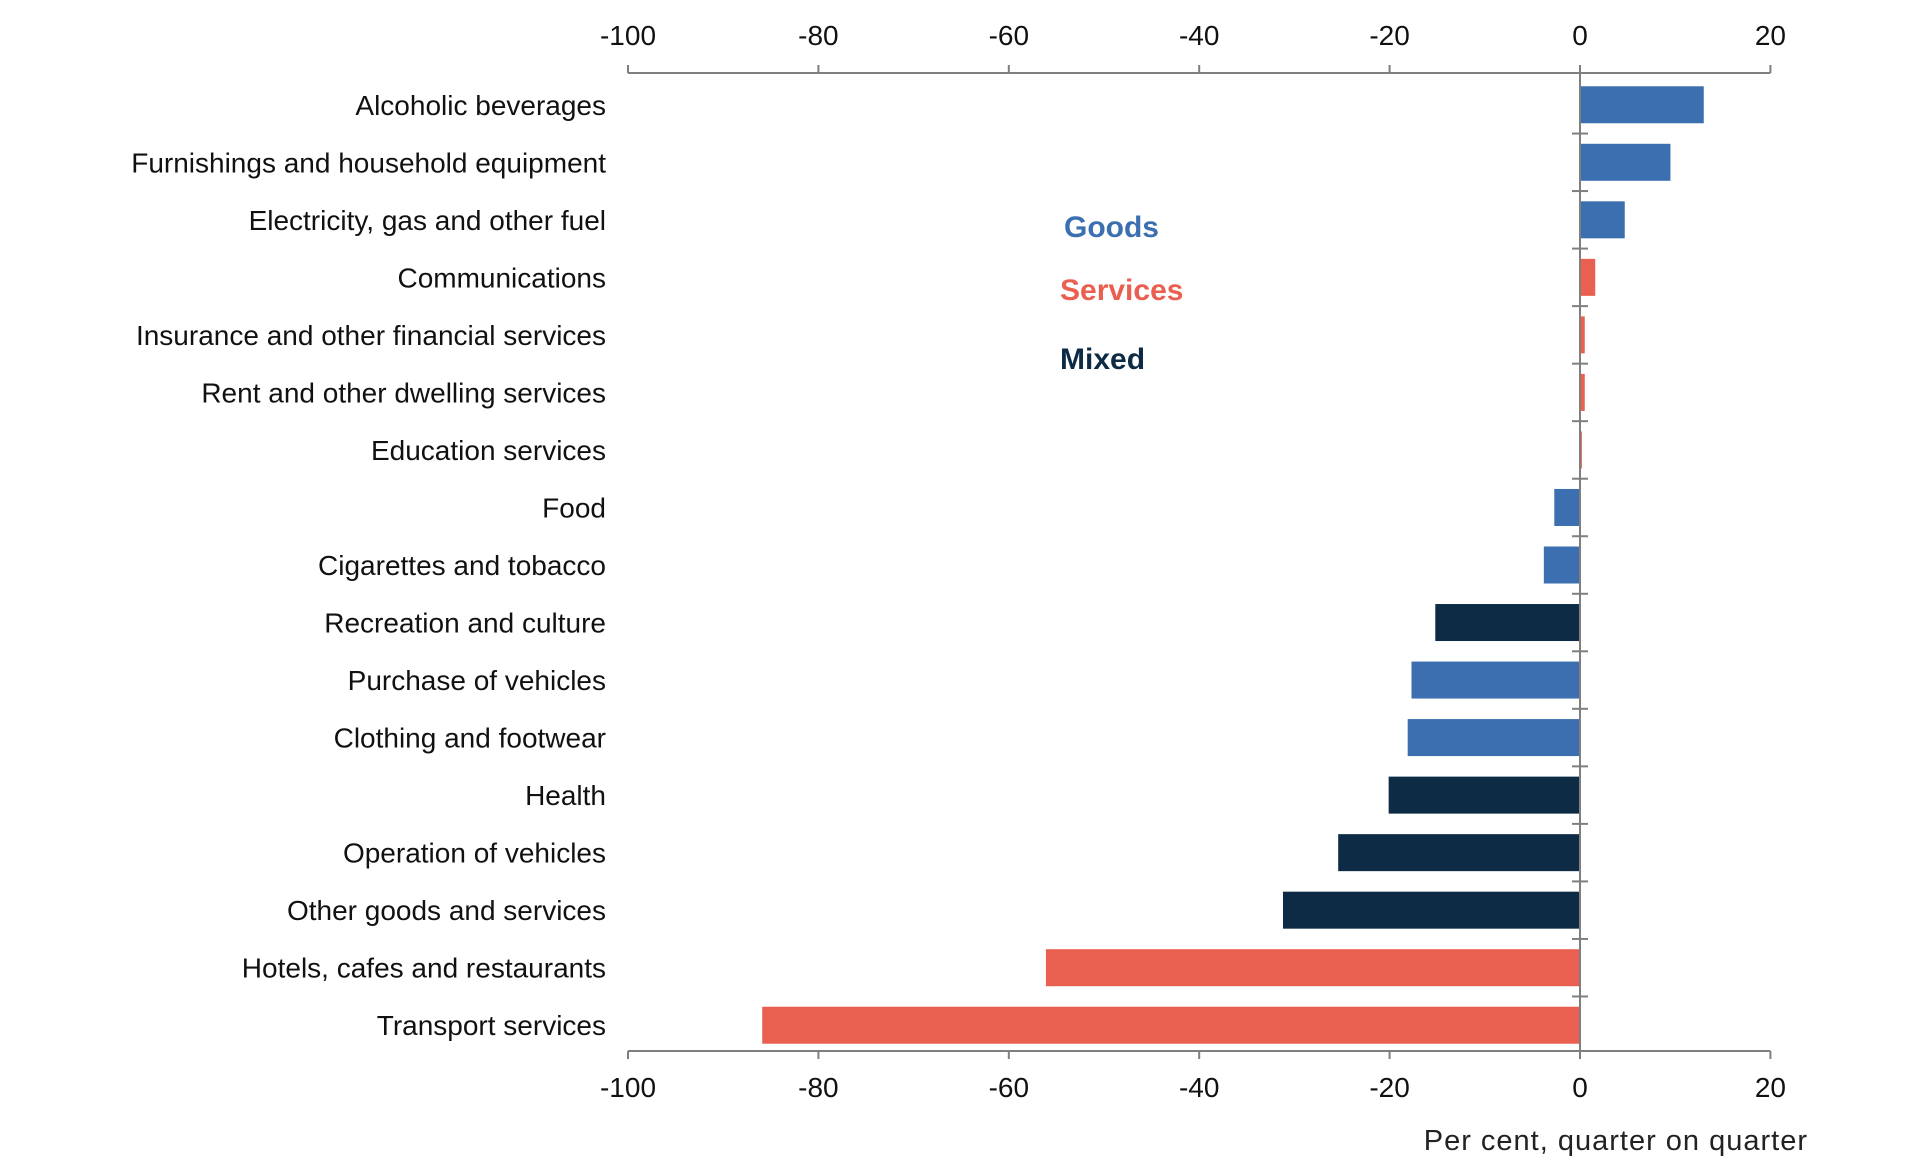 The image size is (1920, 1162). What do you see at coordinates (1111, 227) in the screenshot?
I see `legend-item-goods: Goods` at bounding box center [1111, 227].